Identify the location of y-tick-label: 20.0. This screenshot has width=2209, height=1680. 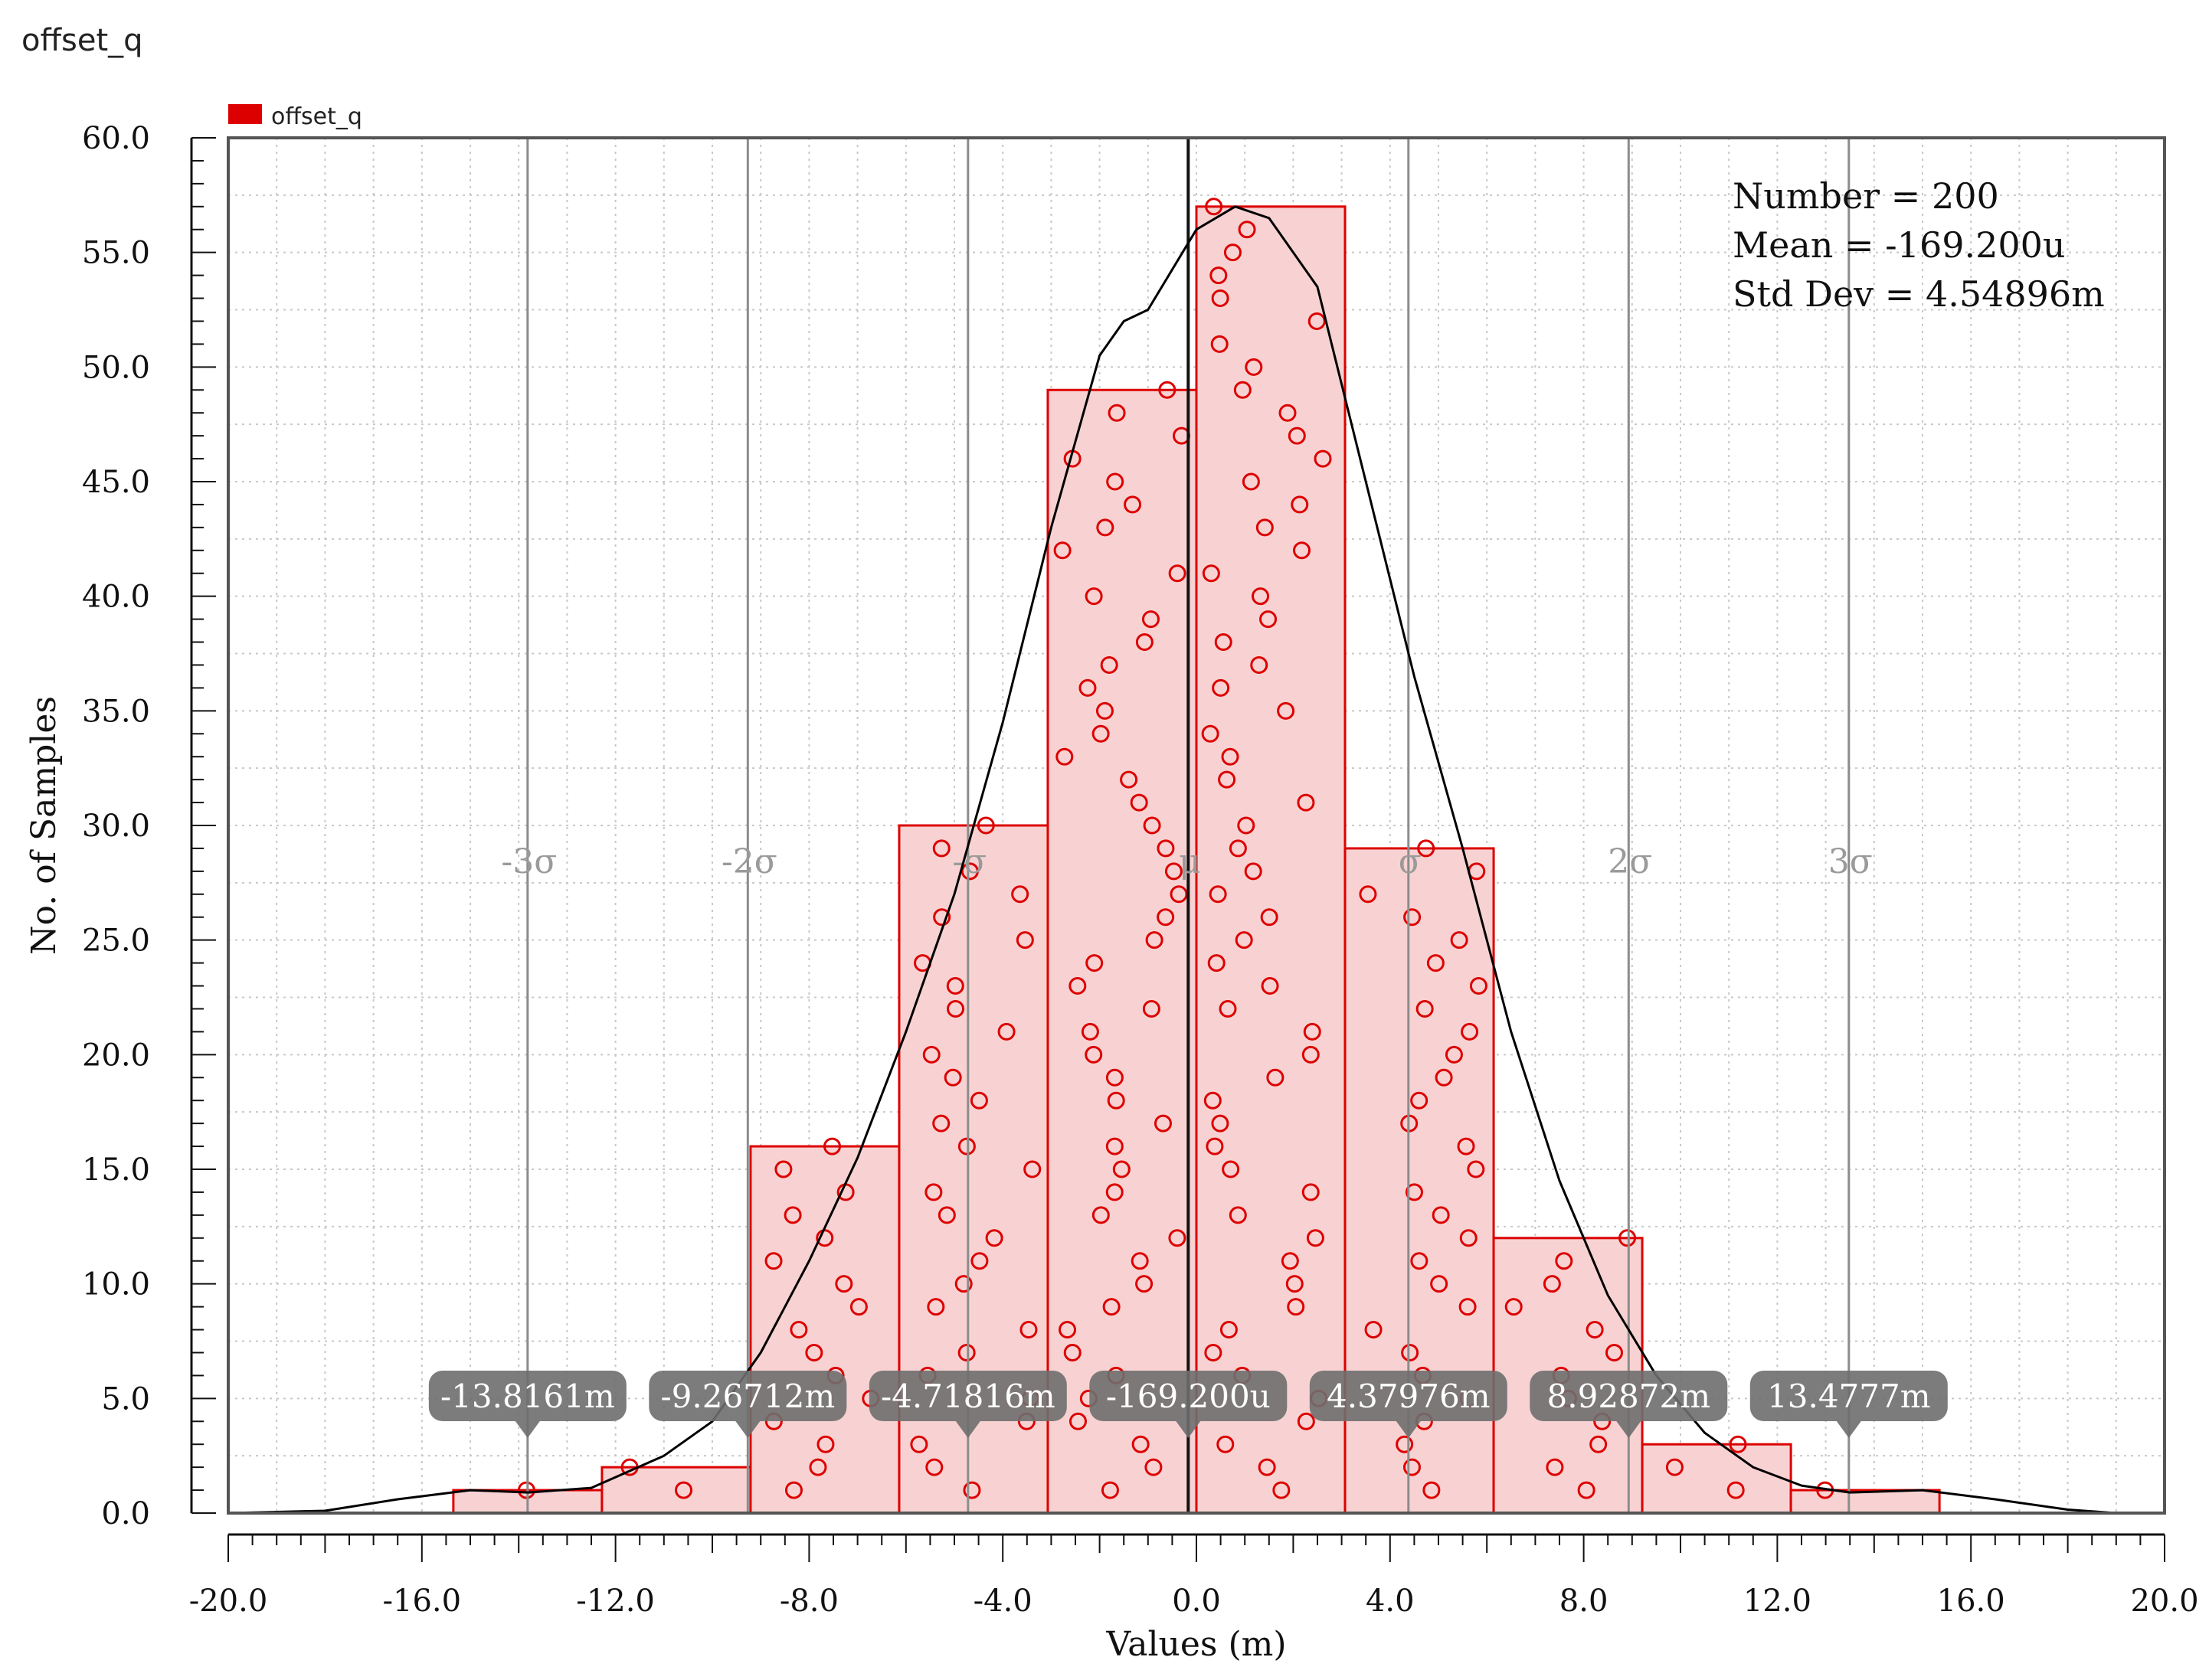
(116, 1055).